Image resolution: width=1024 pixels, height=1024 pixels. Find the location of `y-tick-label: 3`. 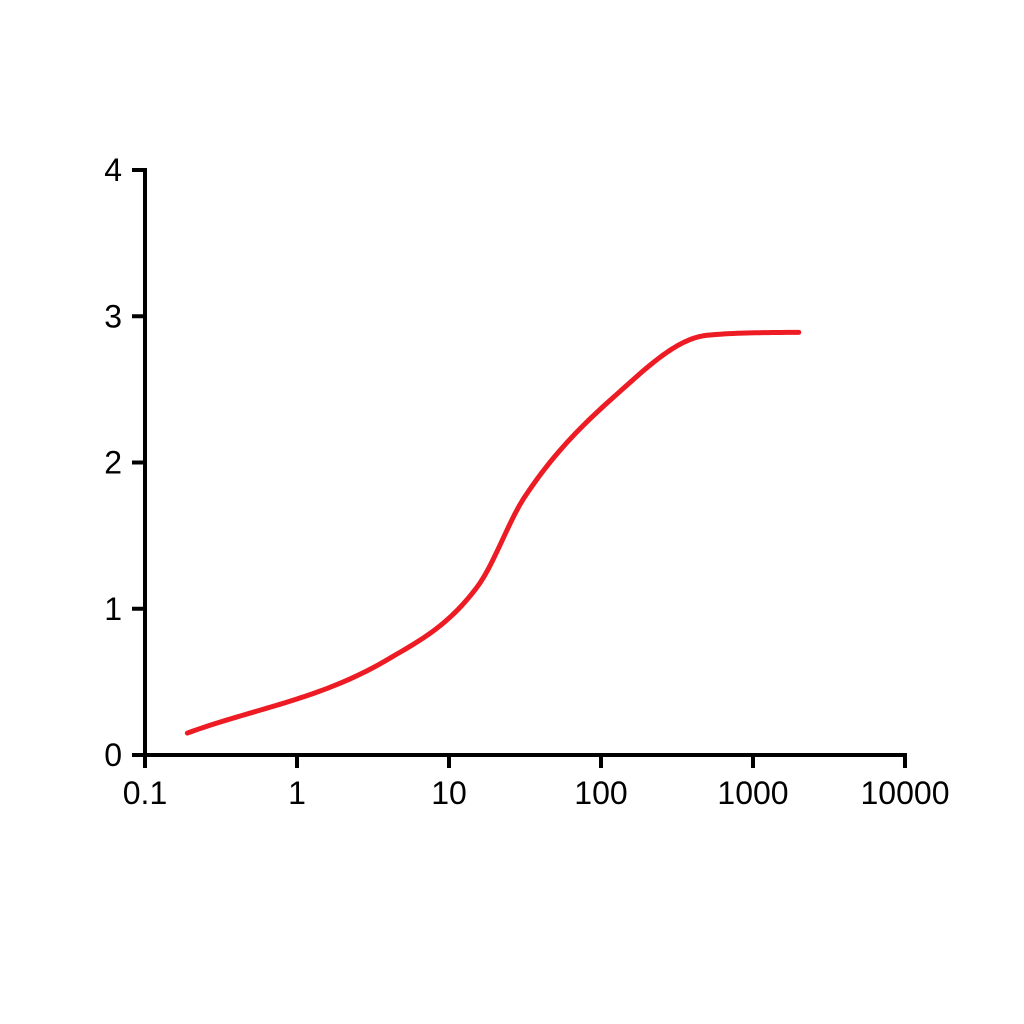

y-tick-label: 3 is located at coordinates (113, 316).